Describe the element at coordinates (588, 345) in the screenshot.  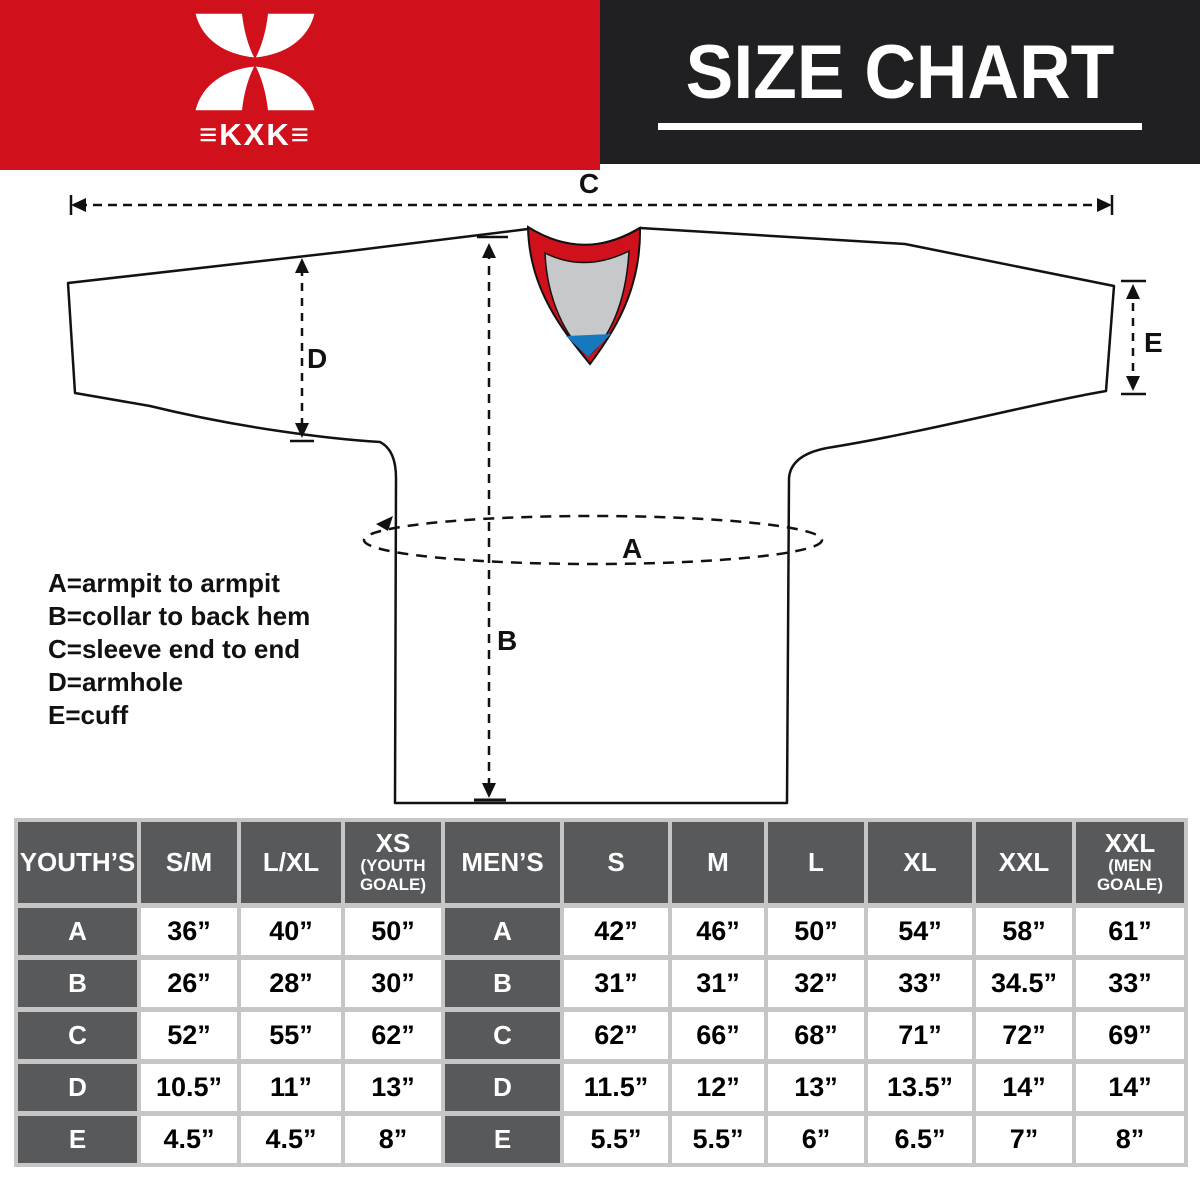
I see `collar-inner-blue` at that location.